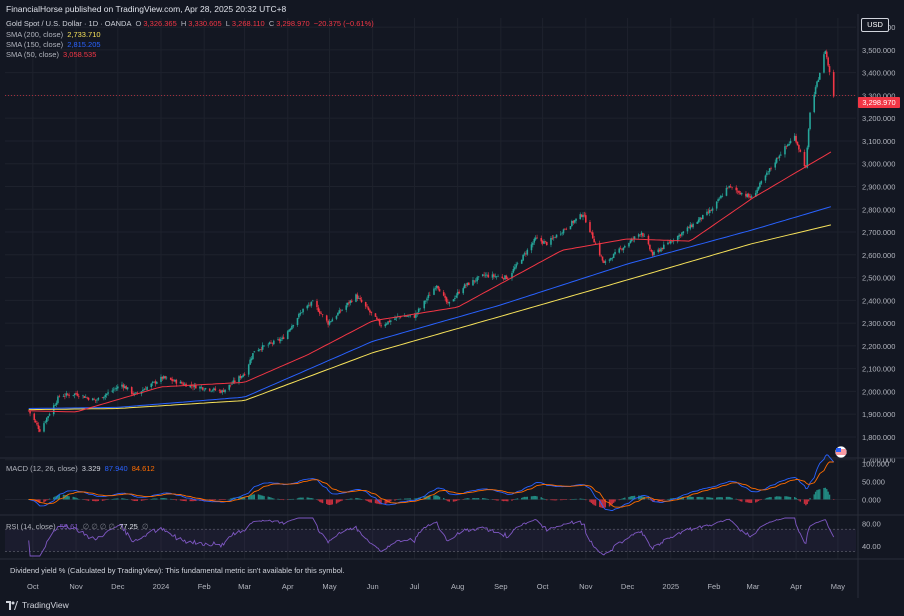 The image size is (904, 616). What do you see at coordinates (878, 164) in the screenshot?
I see `price-axis-tick: 3,000.000` at bounding box center [878, 164].